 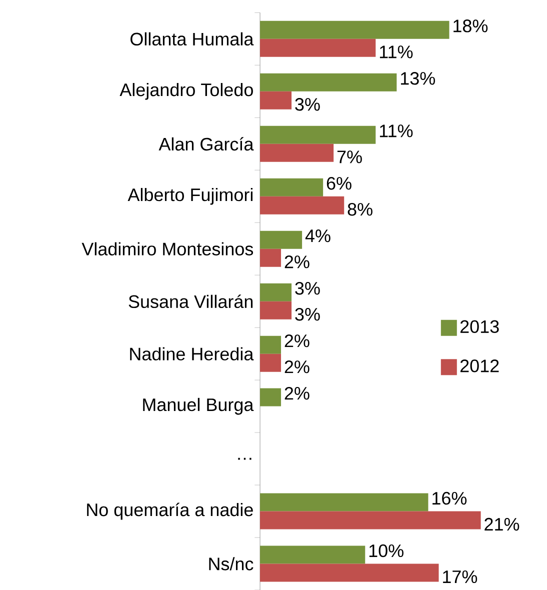 What do you see at coordinates (192, 353) in the screenshot?
I see `y-tick-label: Nadine Heredia` at bounding box center [192, 353].